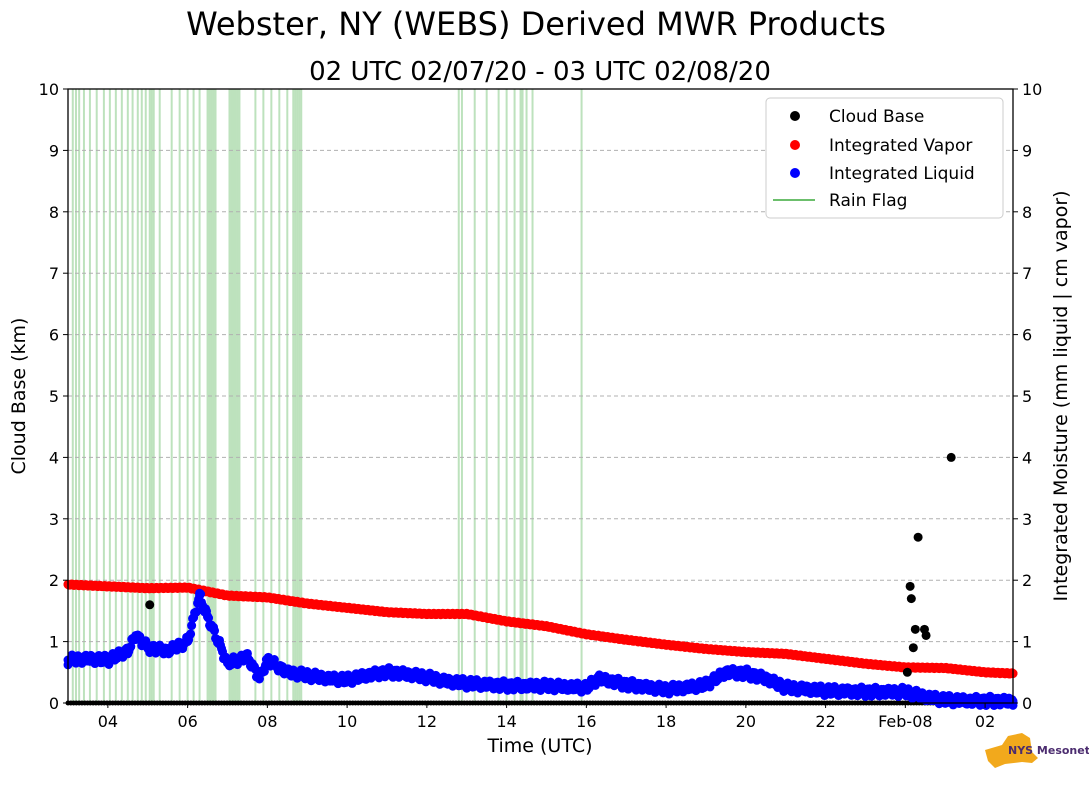  What do you see at coordinates (54, 642) in the screenshot?
I see `y-tick-label-left: 1` at bounding box center [54, 642].